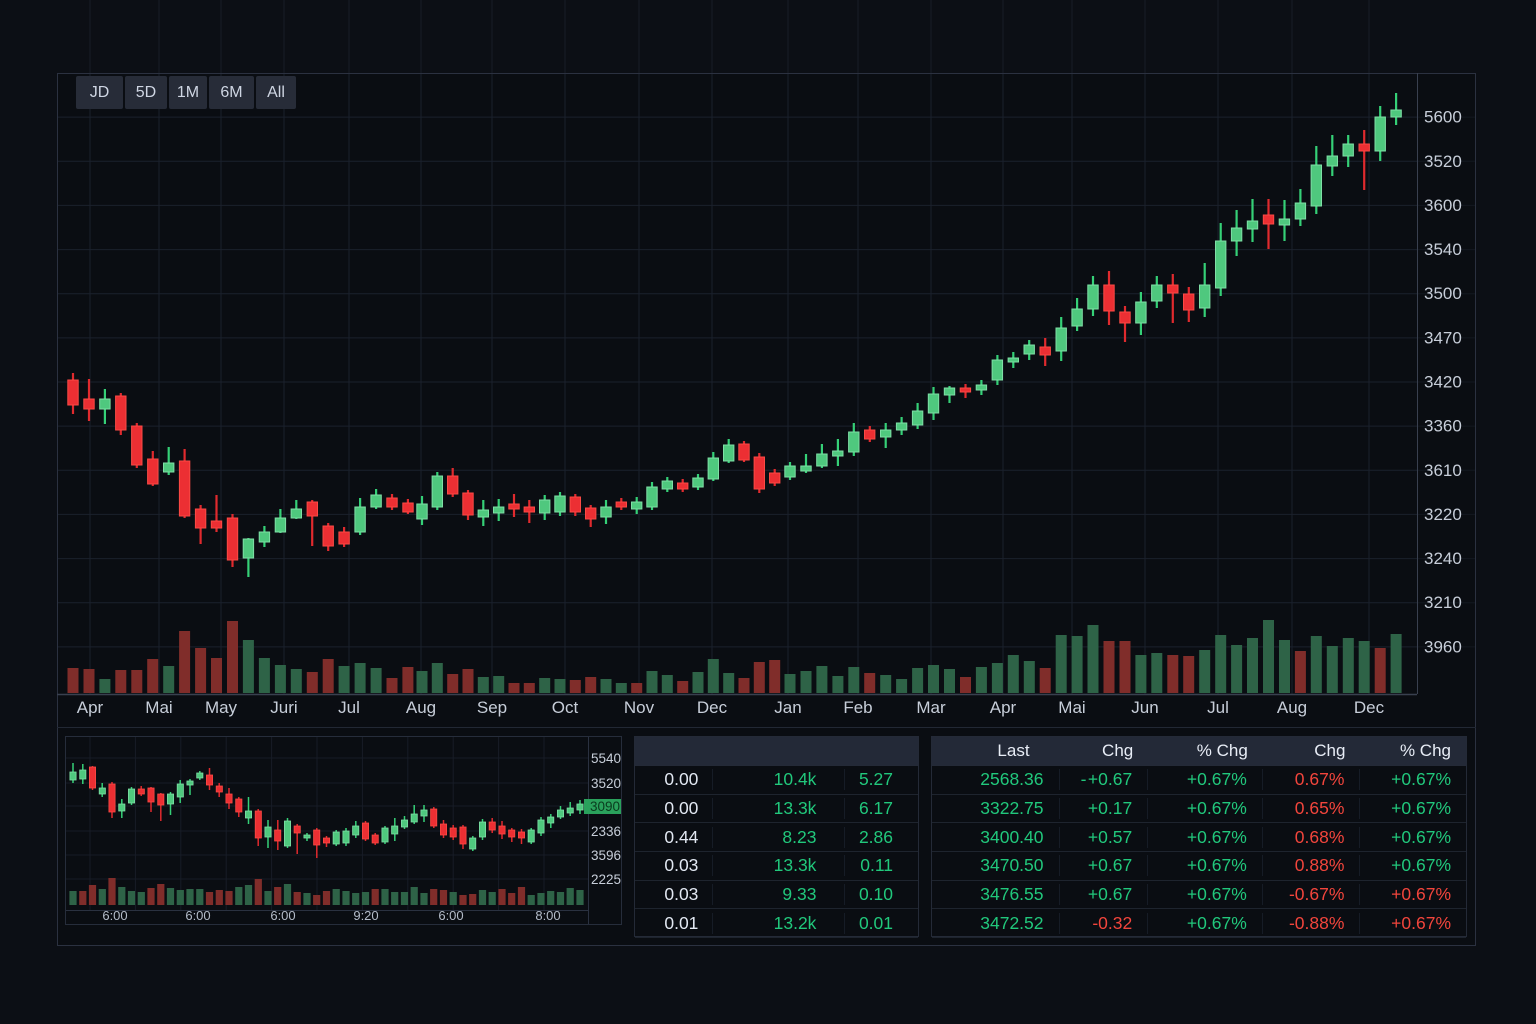  I want to click on svg-text: 3500, so click(1443, 293).